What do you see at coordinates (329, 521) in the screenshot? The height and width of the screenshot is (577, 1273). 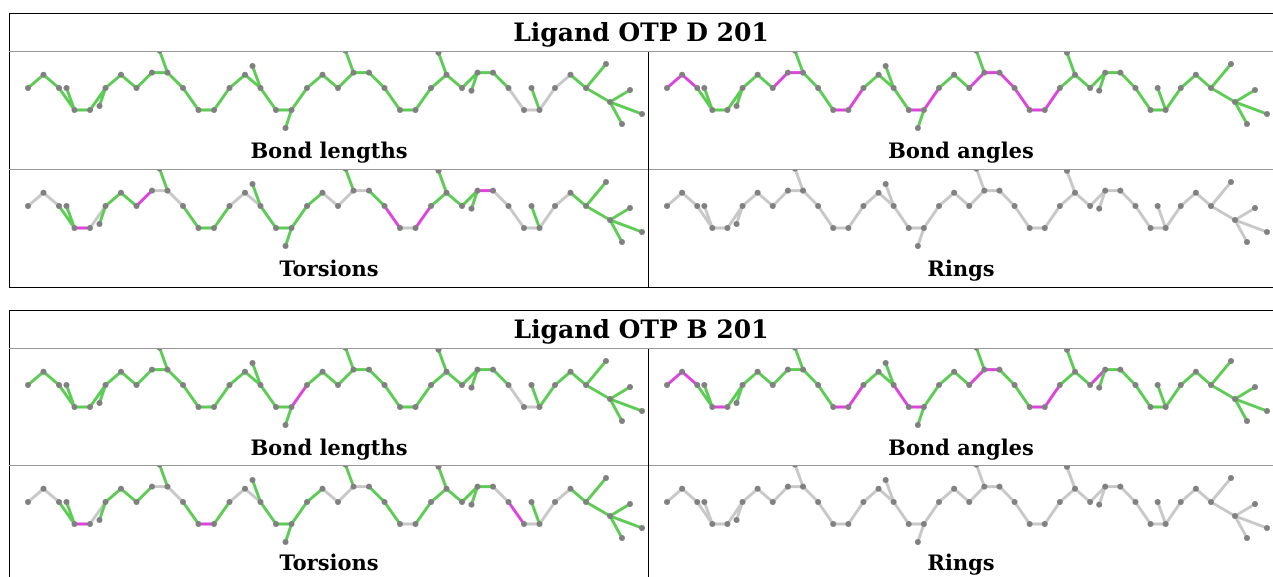 I see `panel-torsions: Torsions` at bounding box center [329, 521].